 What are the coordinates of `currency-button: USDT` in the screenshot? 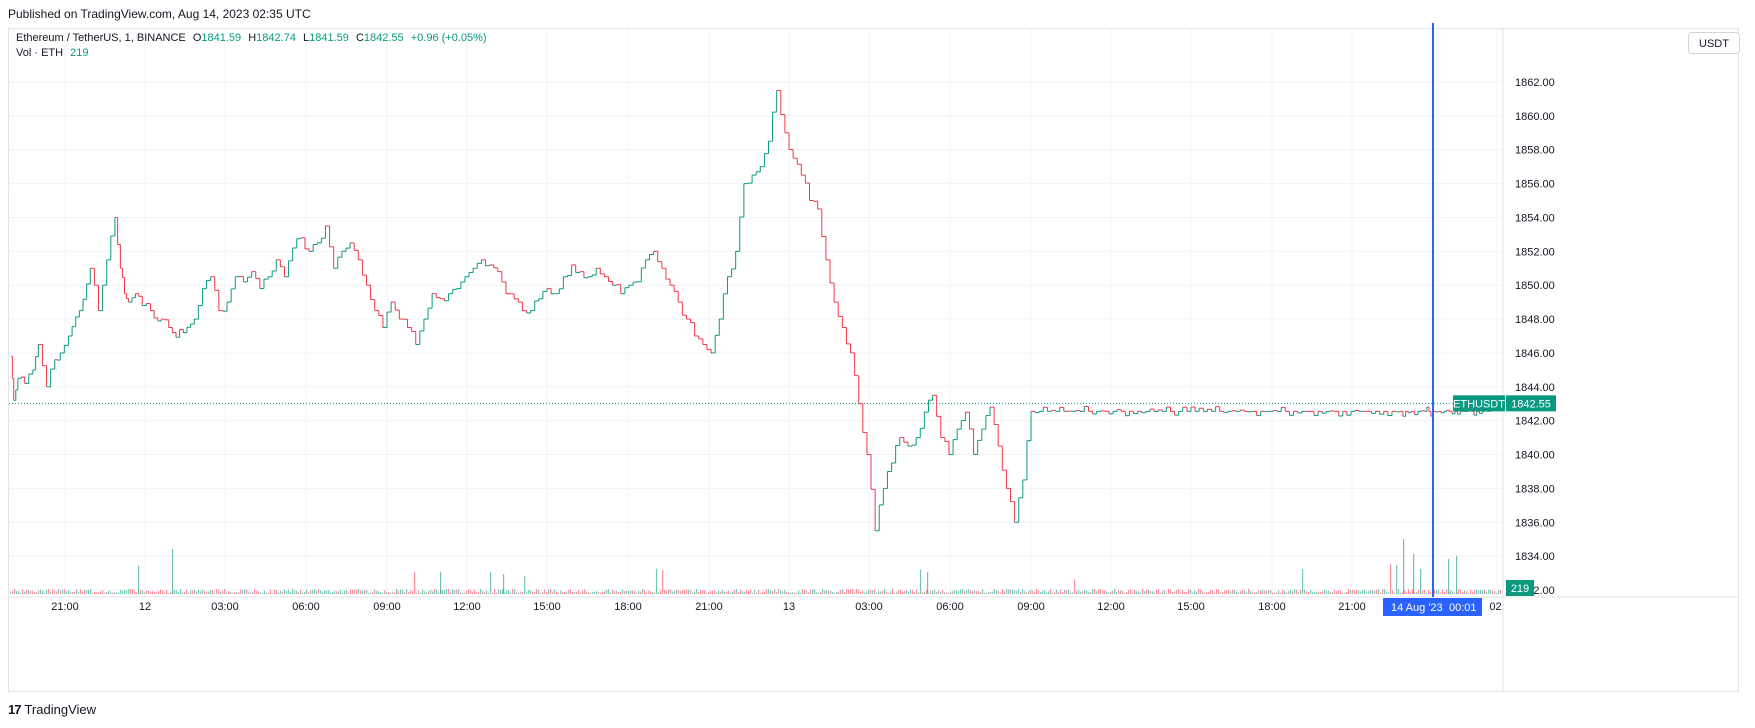 It's located at (1714, 43).